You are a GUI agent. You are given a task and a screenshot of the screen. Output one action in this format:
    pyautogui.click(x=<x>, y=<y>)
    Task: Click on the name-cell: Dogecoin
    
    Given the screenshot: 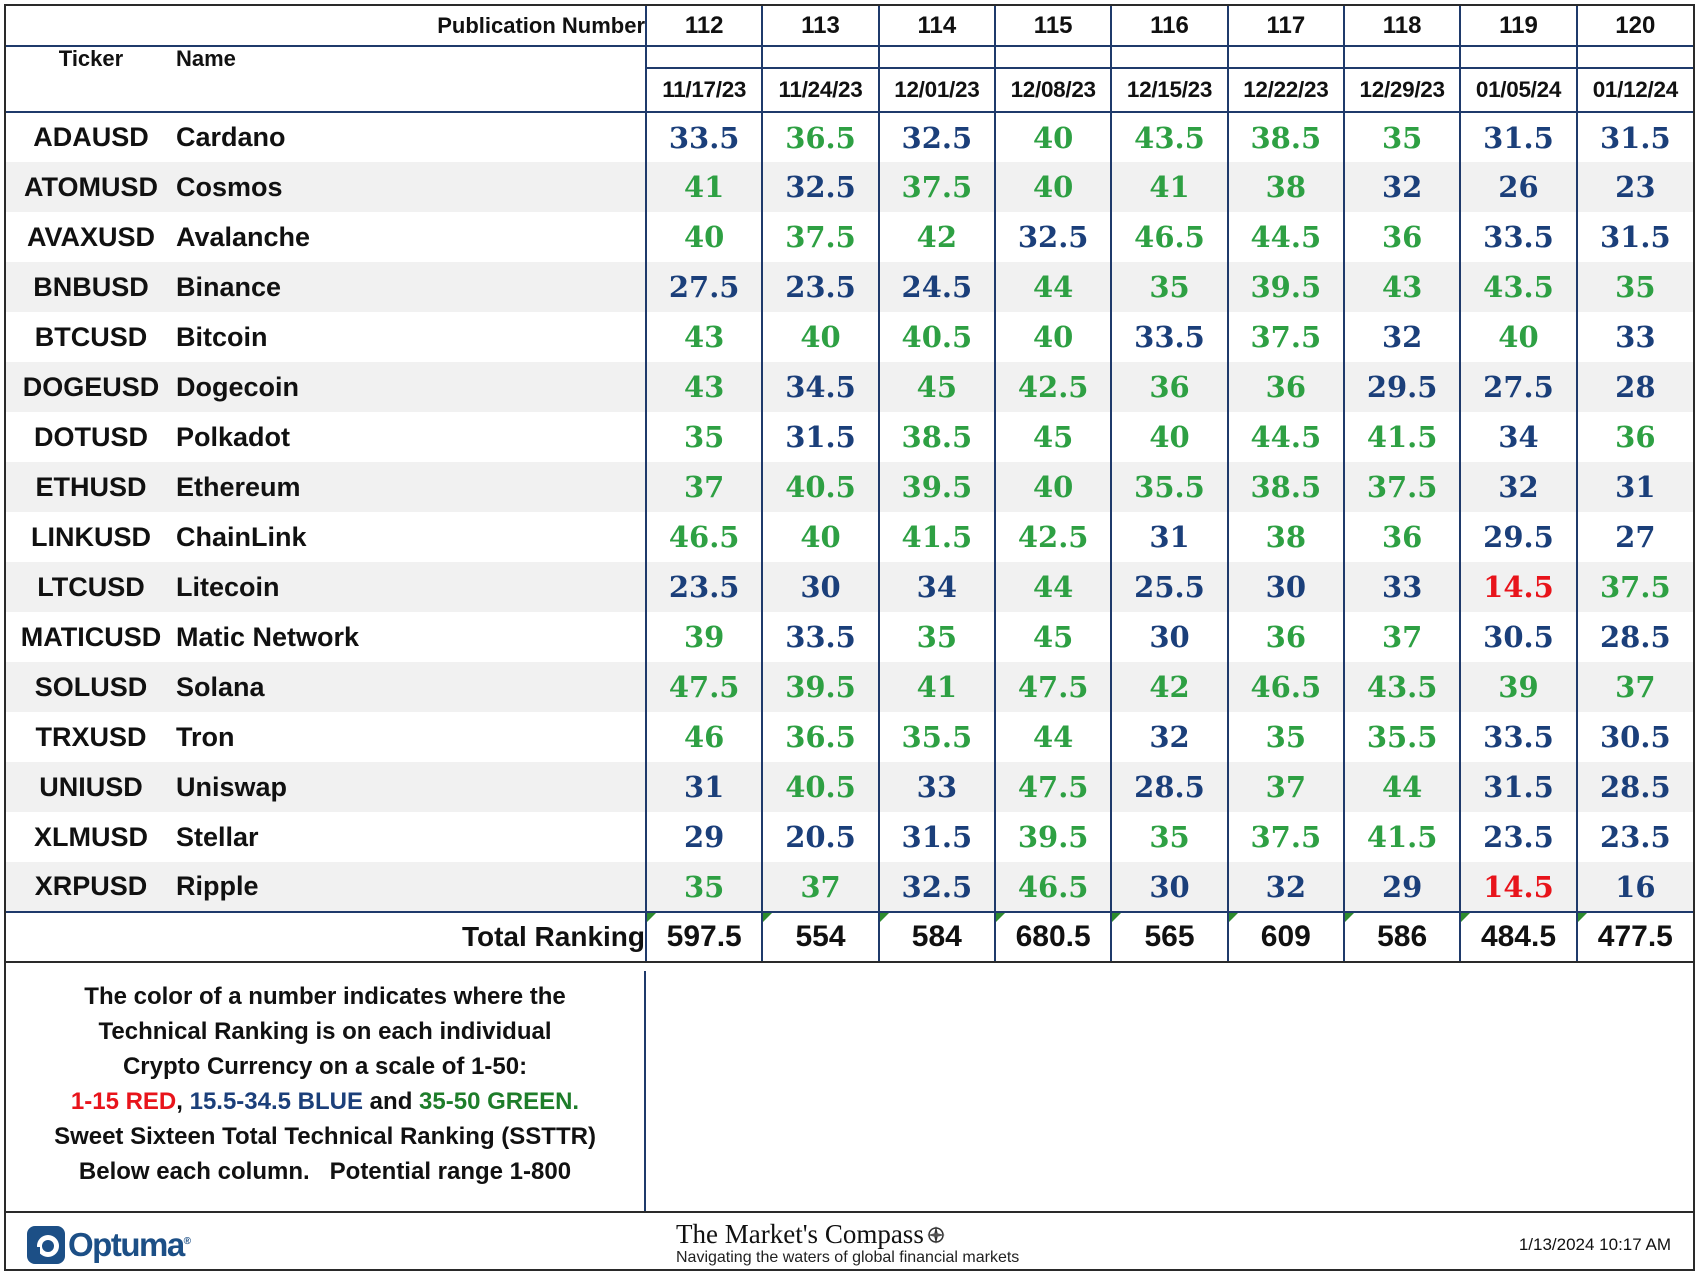 What is the action you would take?
    pyautogui.click(x=411, y=387)
    